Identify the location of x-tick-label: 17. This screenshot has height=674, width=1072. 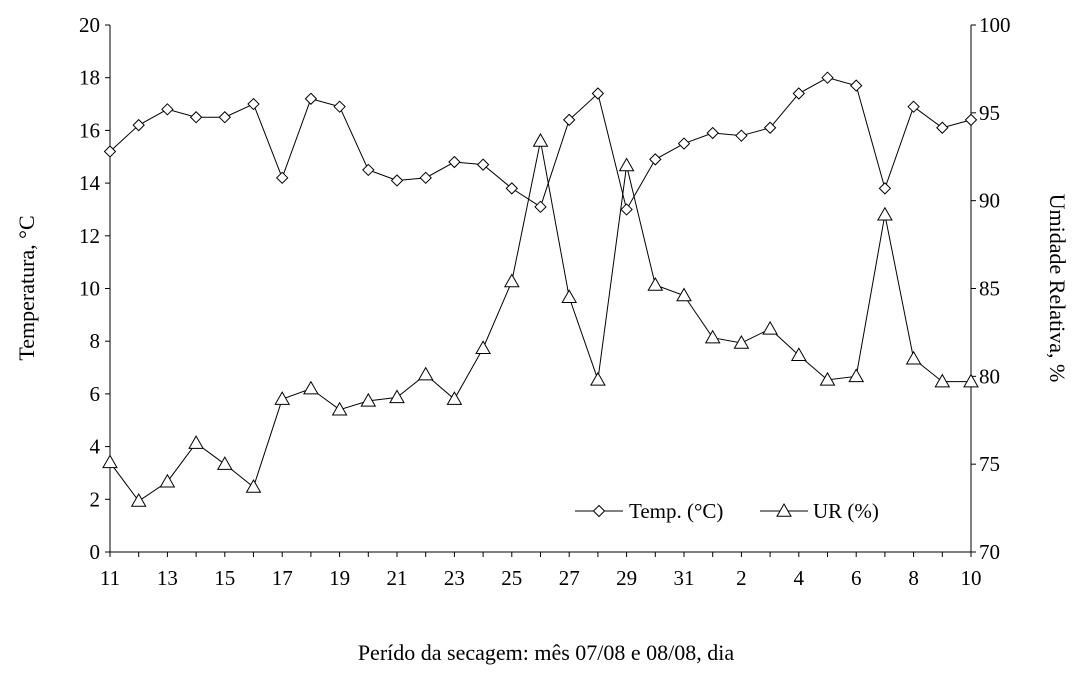
(282, 578).